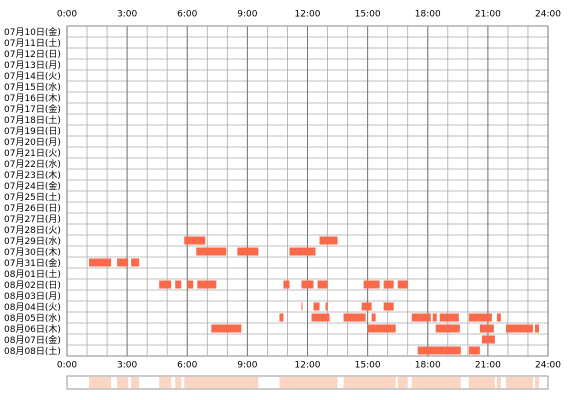 This screenshot has height=400, width=570. I want to click on row-label: 07月29日(水), so click(32, 241).